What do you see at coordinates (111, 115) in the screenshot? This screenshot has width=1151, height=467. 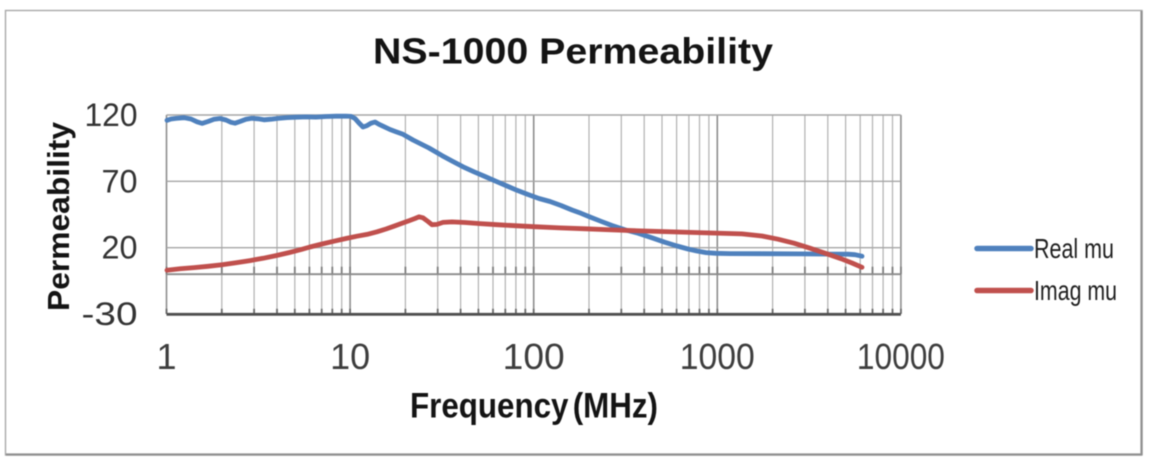 I see `svg-text: 120` at bounding box center [111, 115].